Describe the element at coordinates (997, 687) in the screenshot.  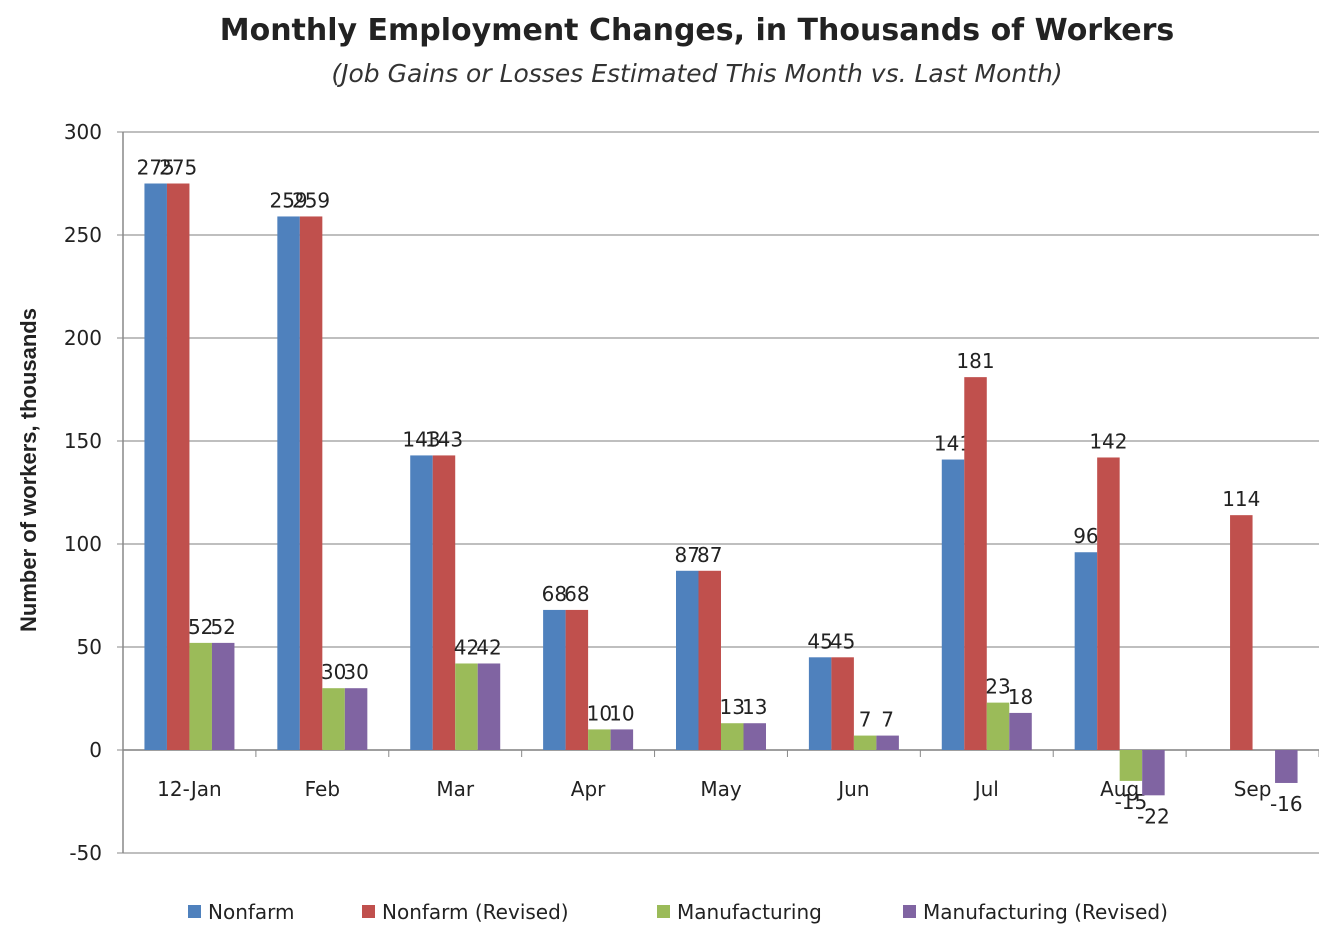
I see `value-label: 23` at that location.